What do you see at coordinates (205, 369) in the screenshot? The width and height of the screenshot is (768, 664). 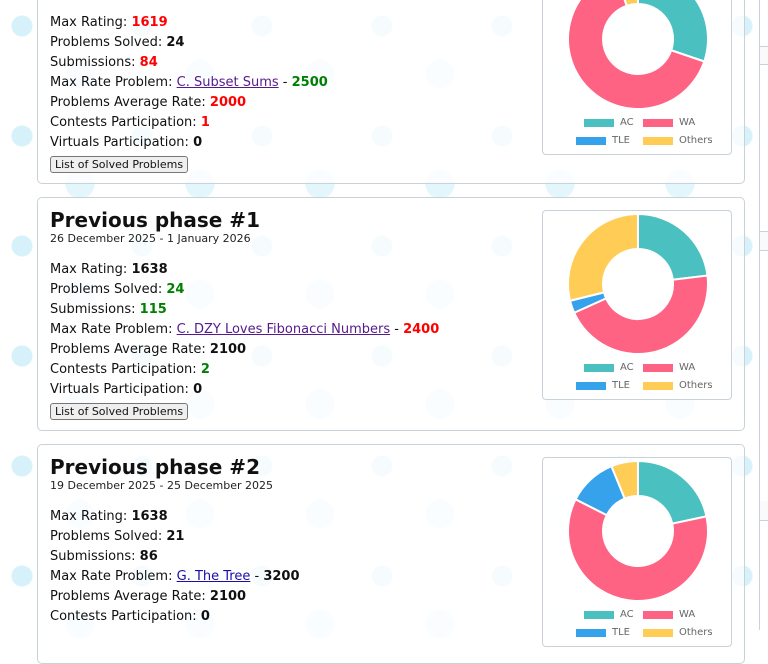 I see `contests-value: 2` at bounding box center [205, 369].